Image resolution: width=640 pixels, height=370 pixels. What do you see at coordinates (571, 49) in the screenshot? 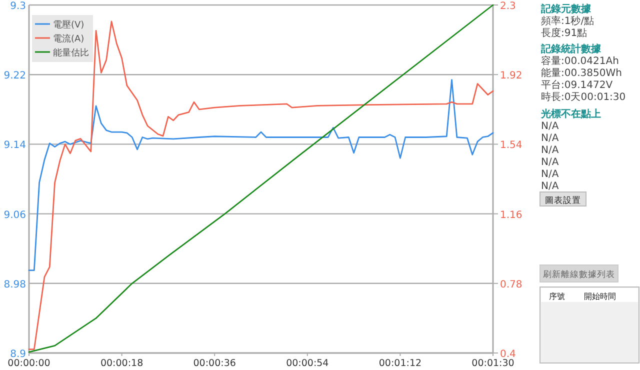
I see `text: 記錄統計數據` at bounding box center [571, 49].